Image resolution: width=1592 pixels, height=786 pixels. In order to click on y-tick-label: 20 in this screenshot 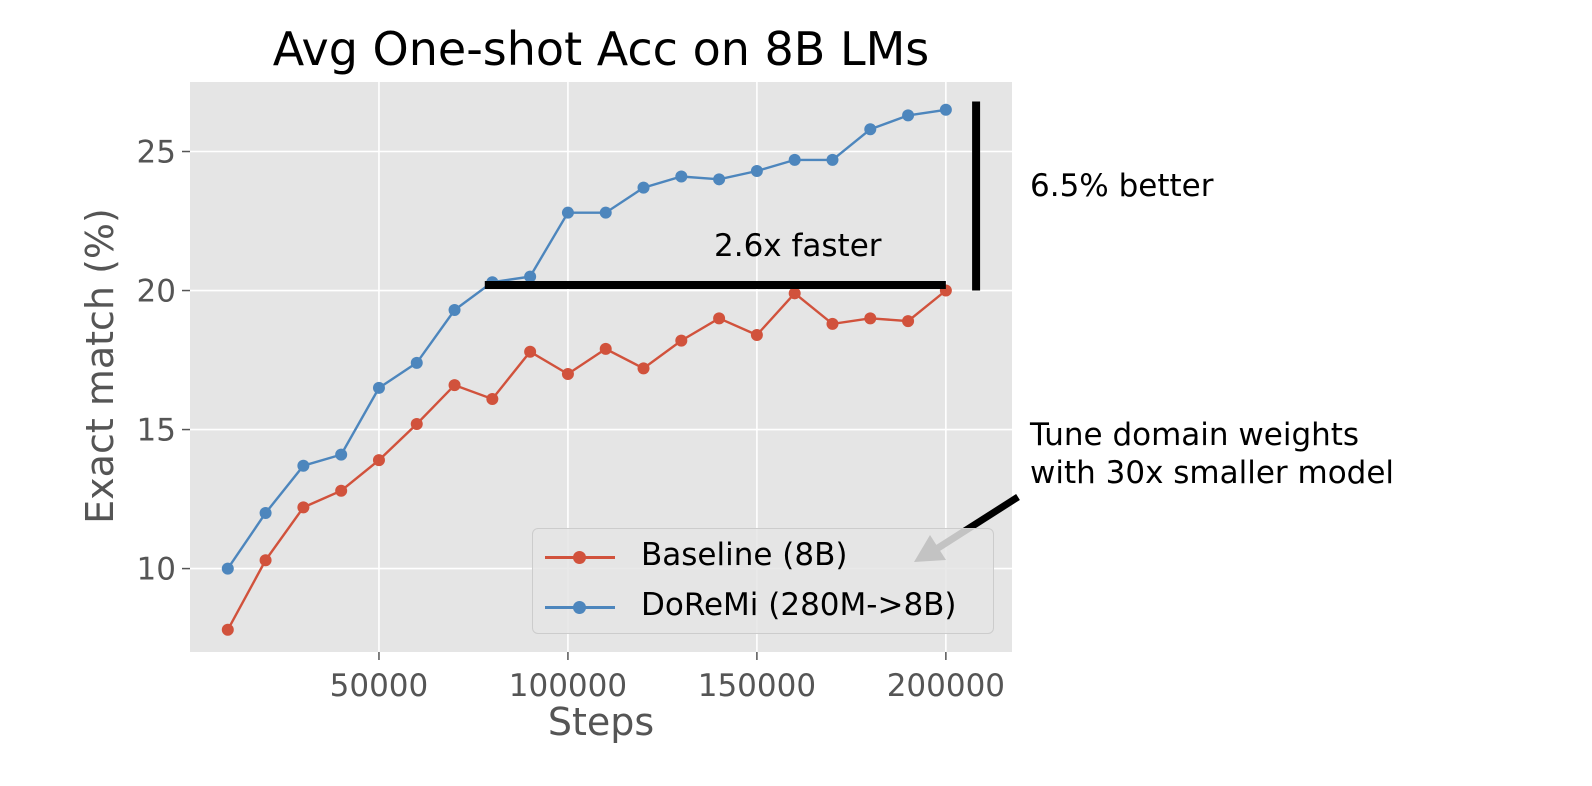, I will do `click(156, 292)`.